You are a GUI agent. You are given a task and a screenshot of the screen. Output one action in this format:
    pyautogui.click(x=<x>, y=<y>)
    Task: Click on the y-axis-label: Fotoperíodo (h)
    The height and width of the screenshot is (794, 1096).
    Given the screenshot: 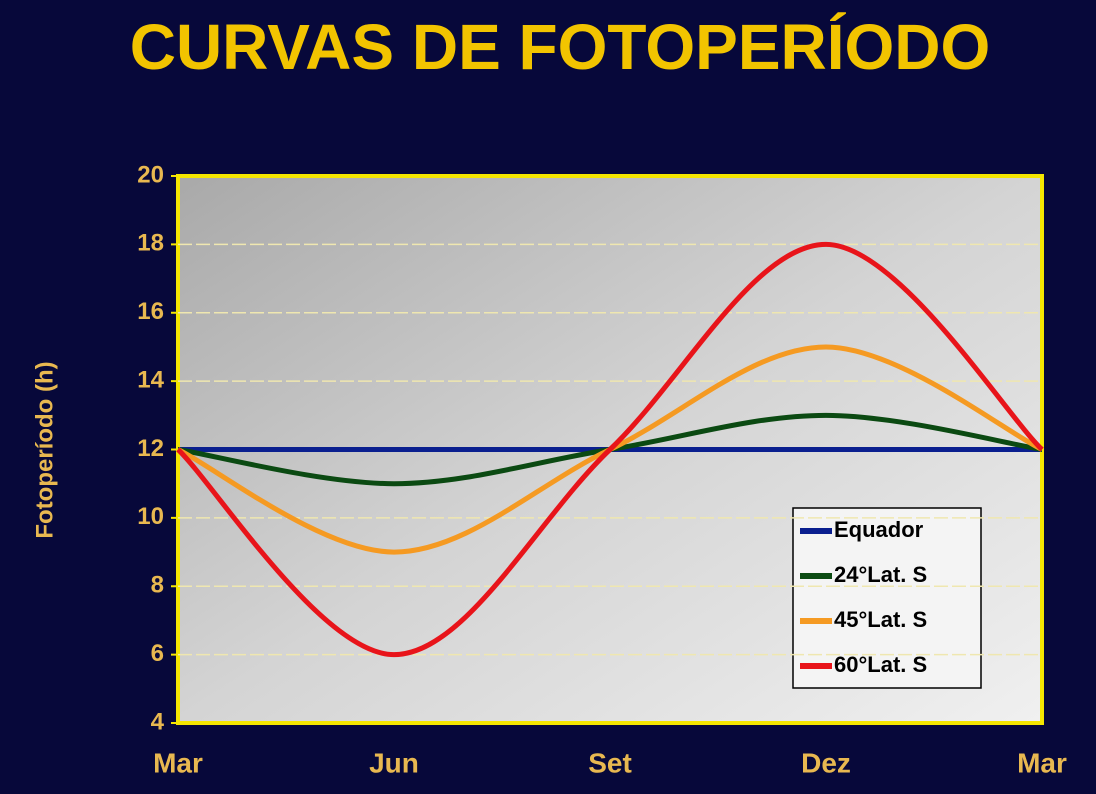 What is the action you would take?
    pyautogui.click(x=44, y=449)
    